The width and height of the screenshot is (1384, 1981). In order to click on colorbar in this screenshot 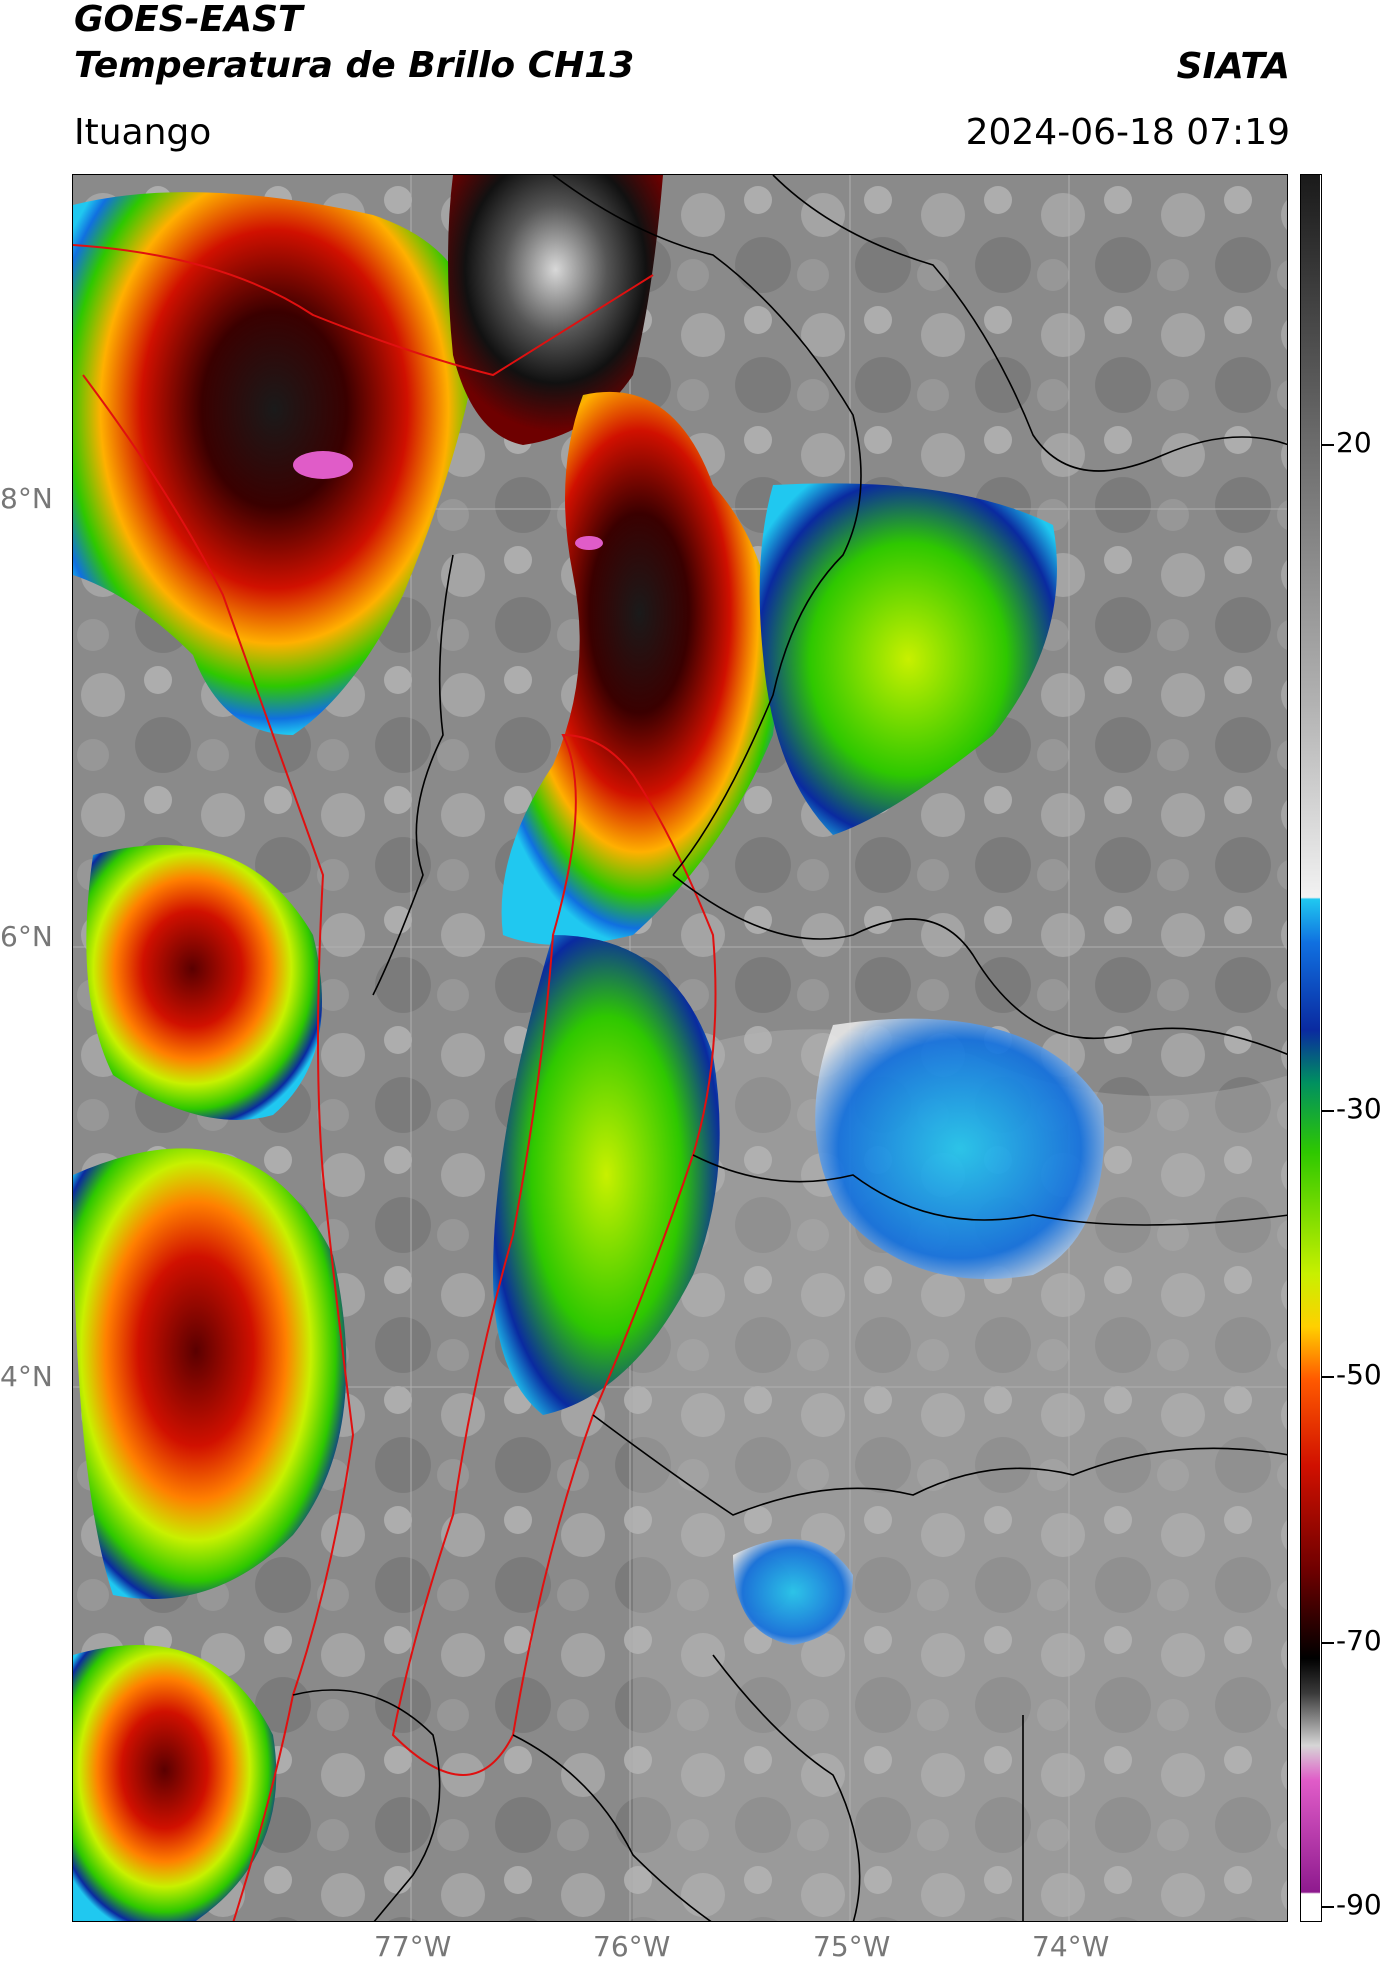, I will do `click(1311, 1048)`.